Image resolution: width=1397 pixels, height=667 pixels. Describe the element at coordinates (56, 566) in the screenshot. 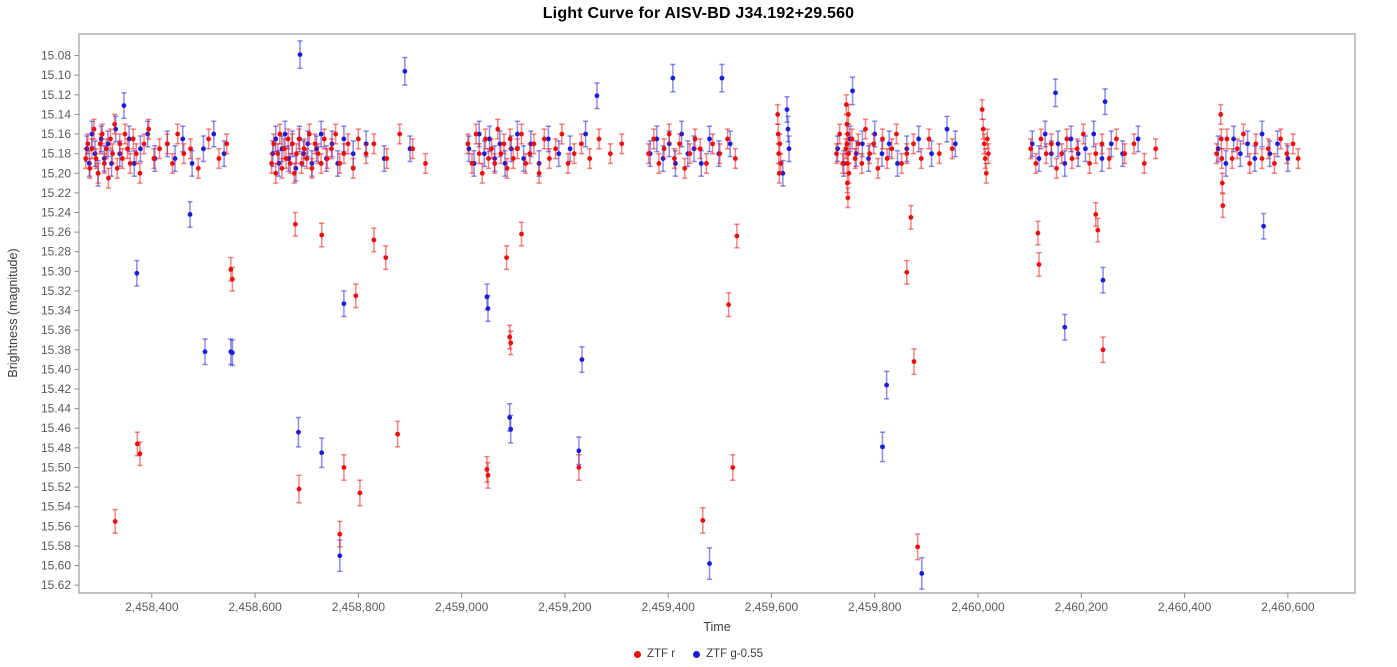

I see `y-tick-label: 15.60` at that location.